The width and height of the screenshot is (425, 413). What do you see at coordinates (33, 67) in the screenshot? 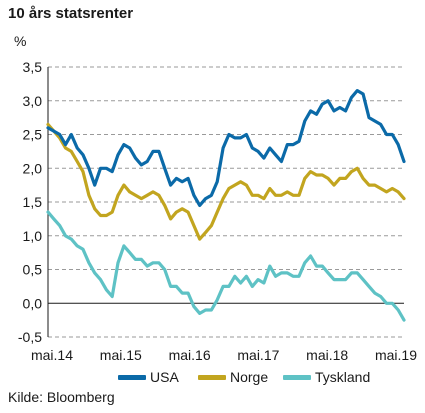
I see `y-tick-label: 3,5` at bounding box center [33, 67].